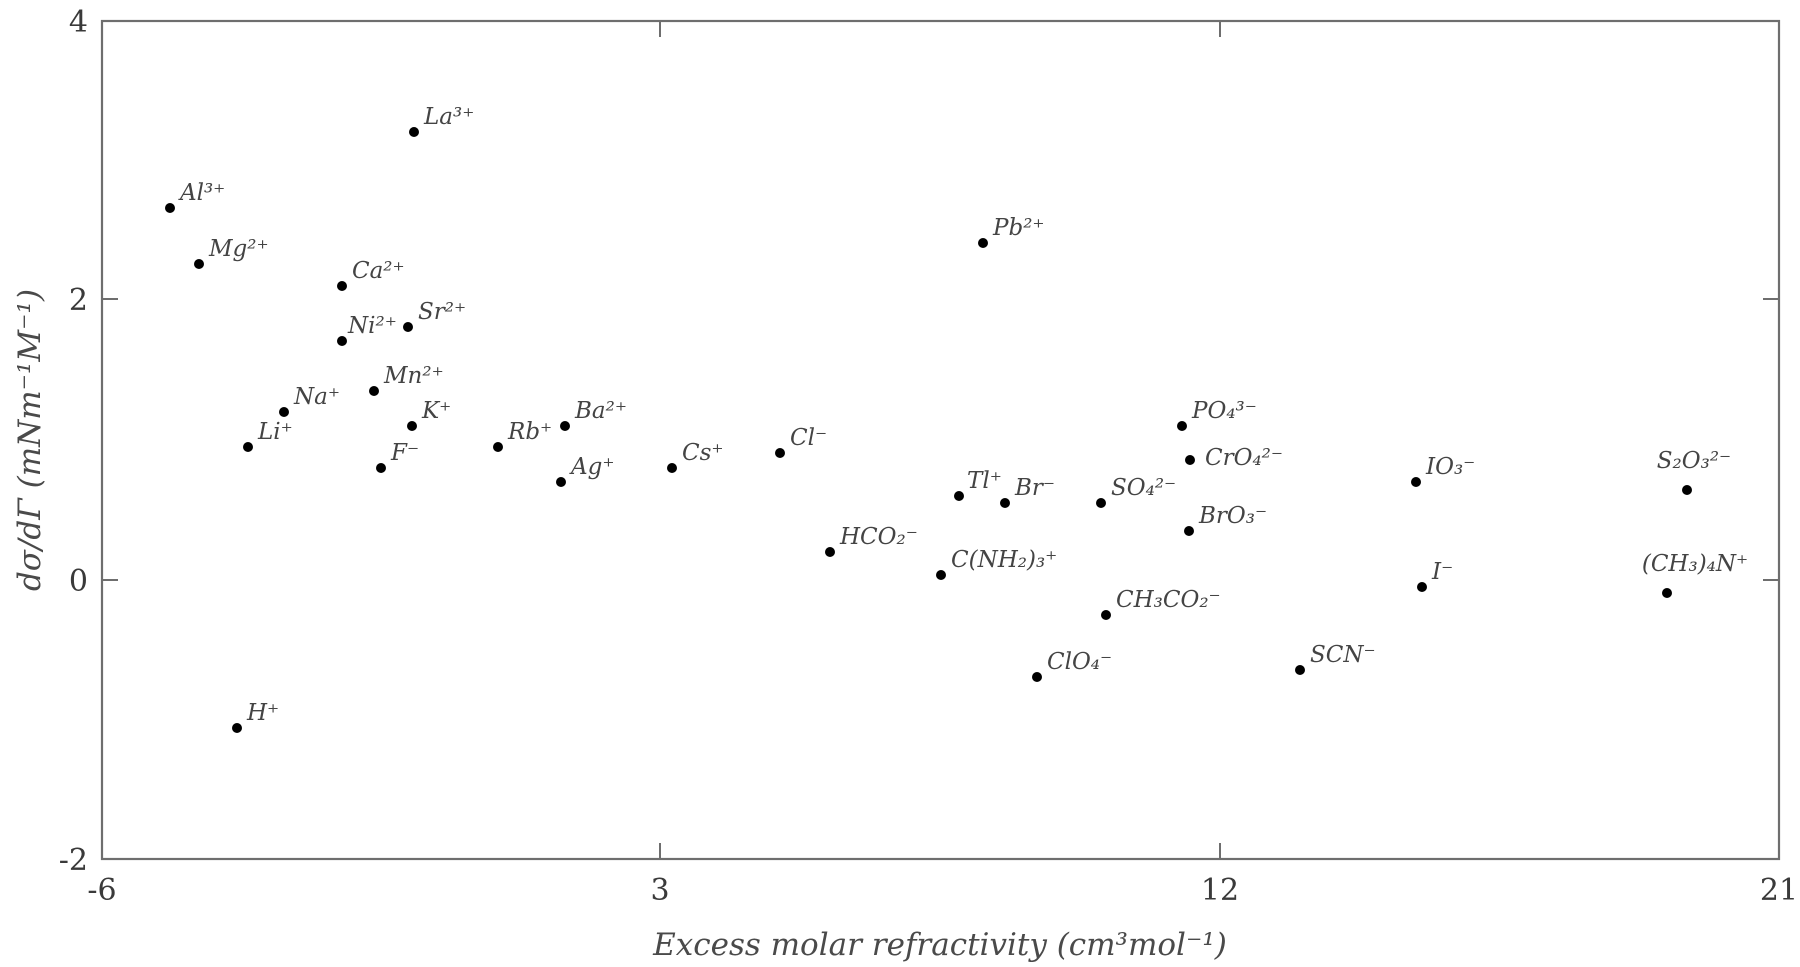 This screenshot has width=1800, height=967. Describe the element at coordinates (275, 432) in the screenshot. I see `point-label-li: Li⁺` at that location.